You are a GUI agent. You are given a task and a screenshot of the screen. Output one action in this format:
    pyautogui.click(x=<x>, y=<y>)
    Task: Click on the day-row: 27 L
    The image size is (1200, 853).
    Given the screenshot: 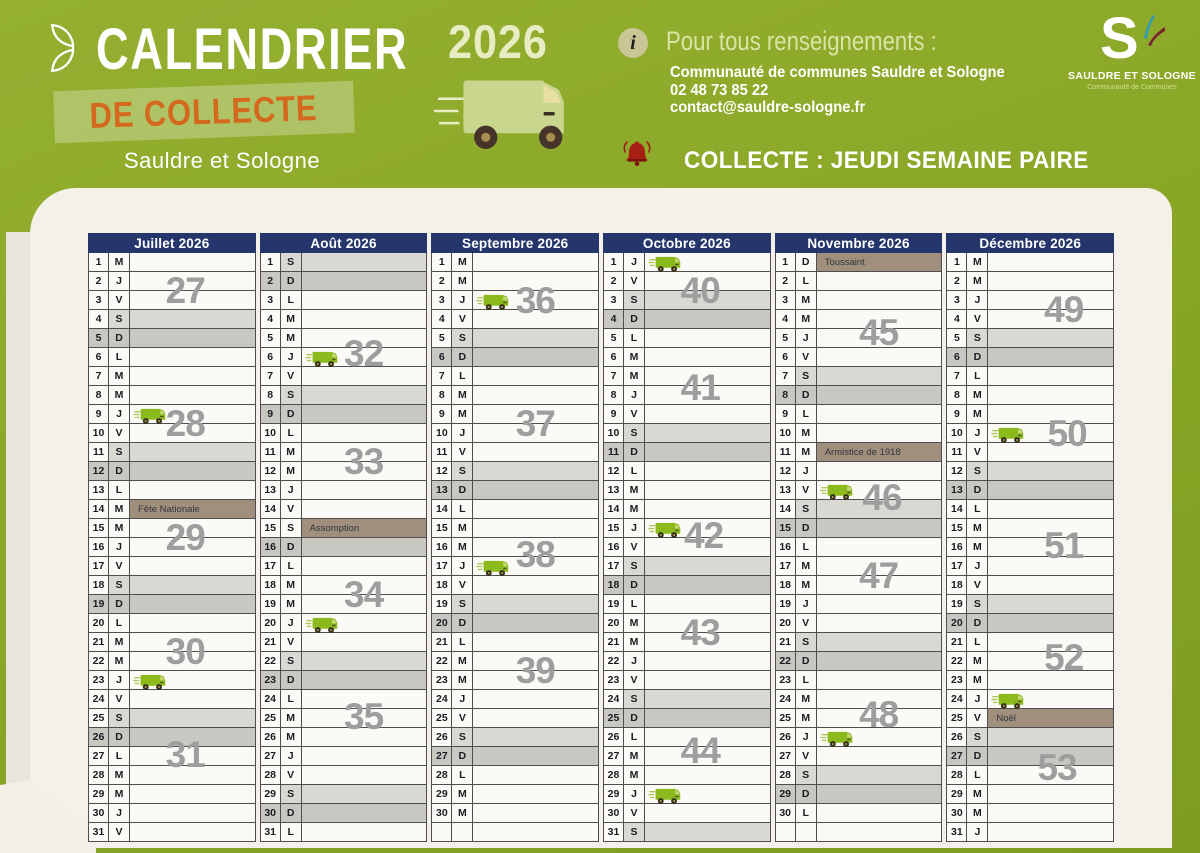 What is the action you would take?
    pyautogui.click(x=172, y=756)
    